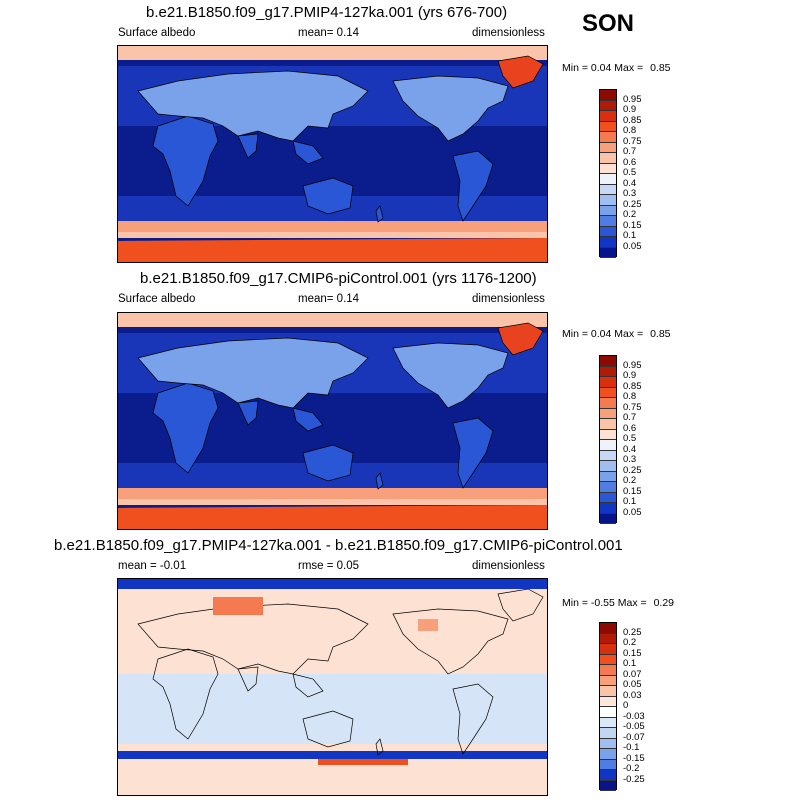  What do you see at coordinates (157, 299) in the screenshot?
I see `panel2-variable-label: Surface albedo` at bounding box center [157, 299].